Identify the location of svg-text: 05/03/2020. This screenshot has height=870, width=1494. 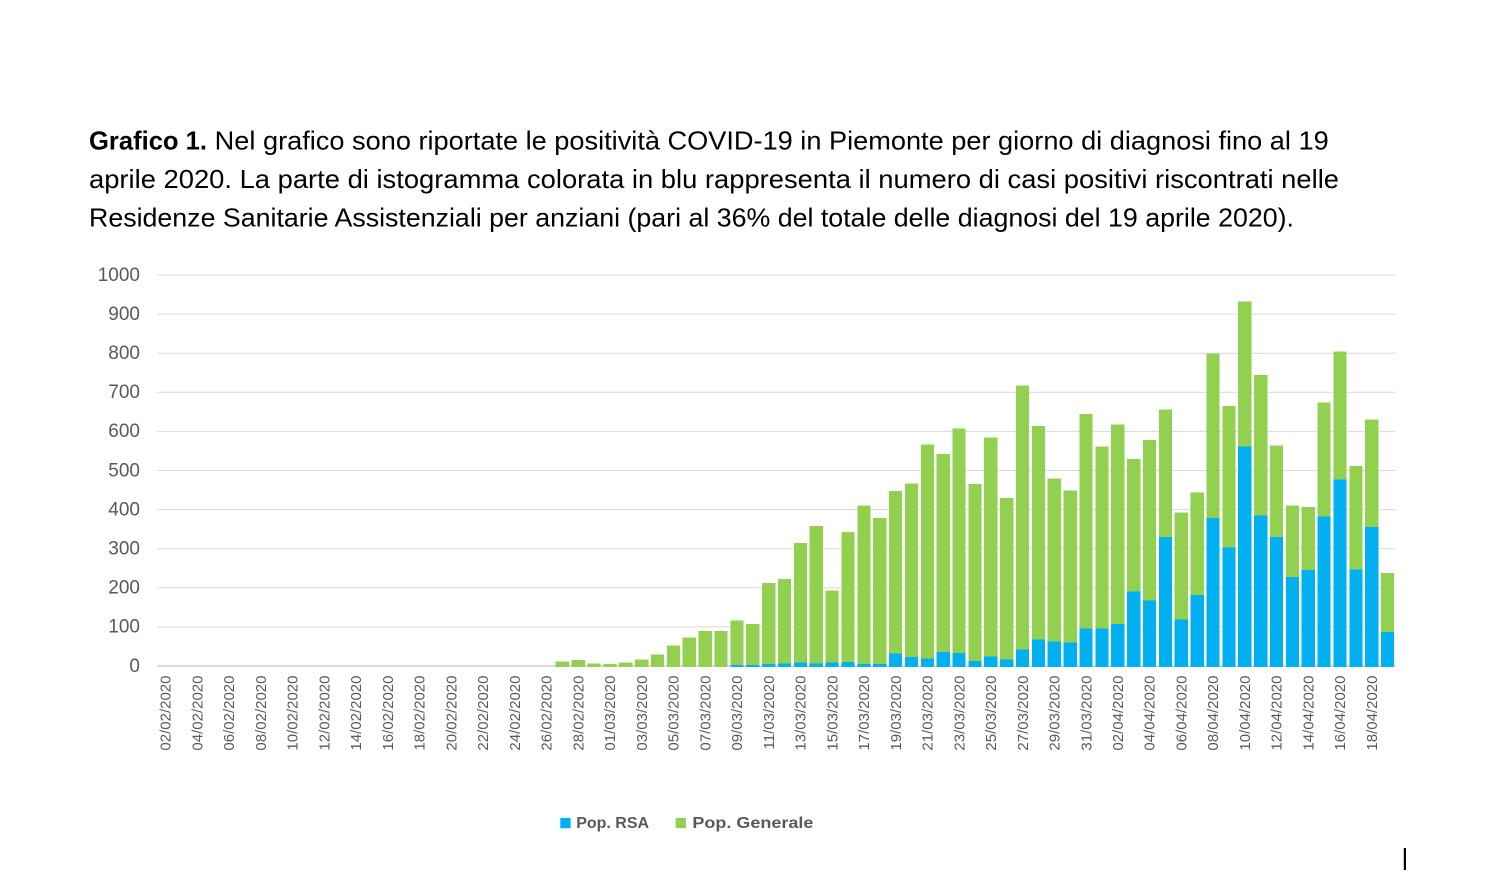
(674, 713).